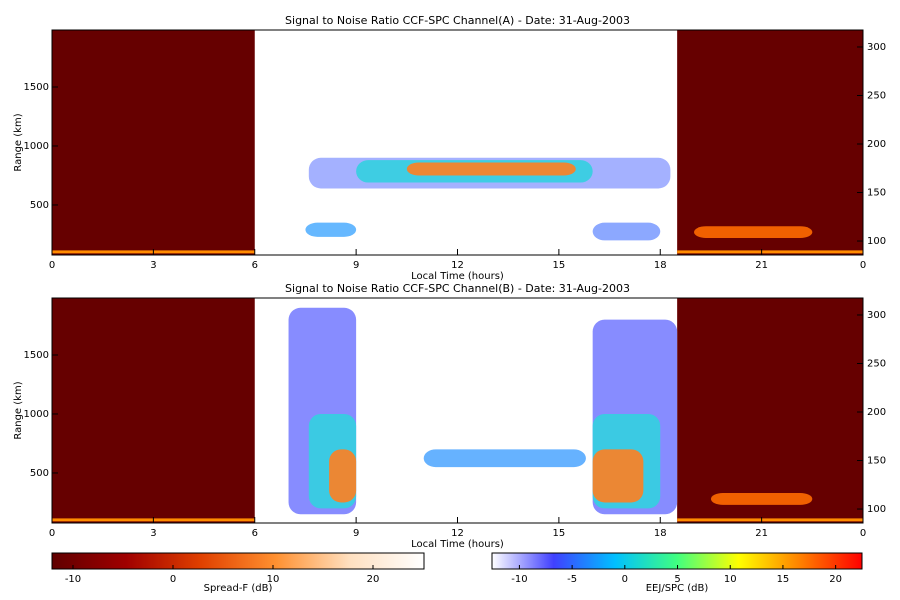 The image size is (900, 600). What do you see at coordinates (783, 579) in the screenshot?
I see `colorbar-tick-label: 15` at bounding box center [783, 579].